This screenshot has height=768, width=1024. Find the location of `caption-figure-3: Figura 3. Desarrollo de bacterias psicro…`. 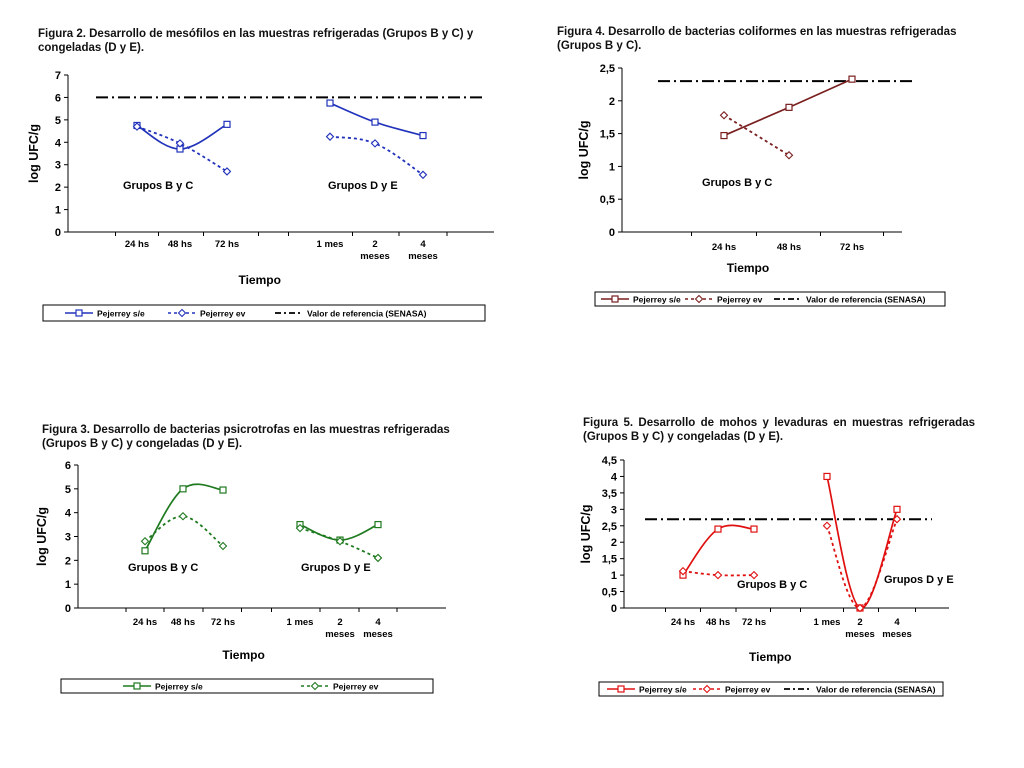

caption-figure-3: Figura 3. Desarrollo de bacterias psicro… is located at coordinates (246, 437).